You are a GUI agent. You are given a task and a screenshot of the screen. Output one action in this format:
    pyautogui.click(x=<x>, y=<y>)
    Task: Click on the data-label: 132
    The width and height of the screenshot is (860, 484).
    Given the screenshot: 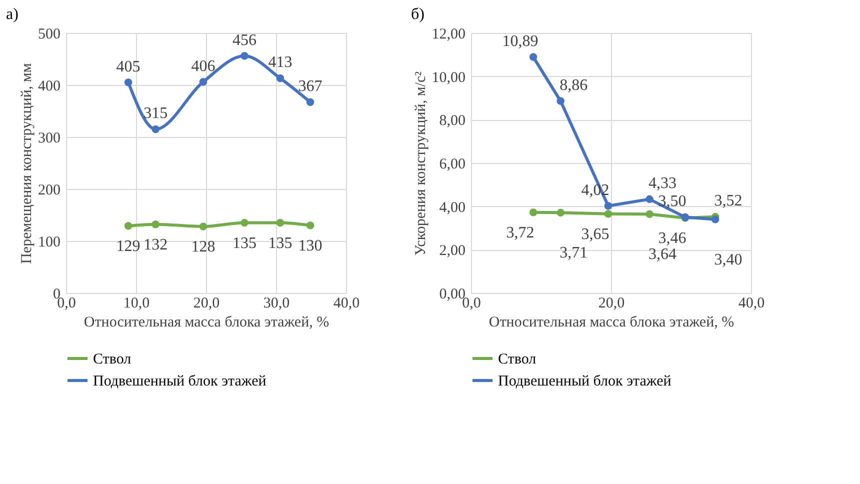 What is the action you would take?
    pyautogui.click(x=156, y=245)
    